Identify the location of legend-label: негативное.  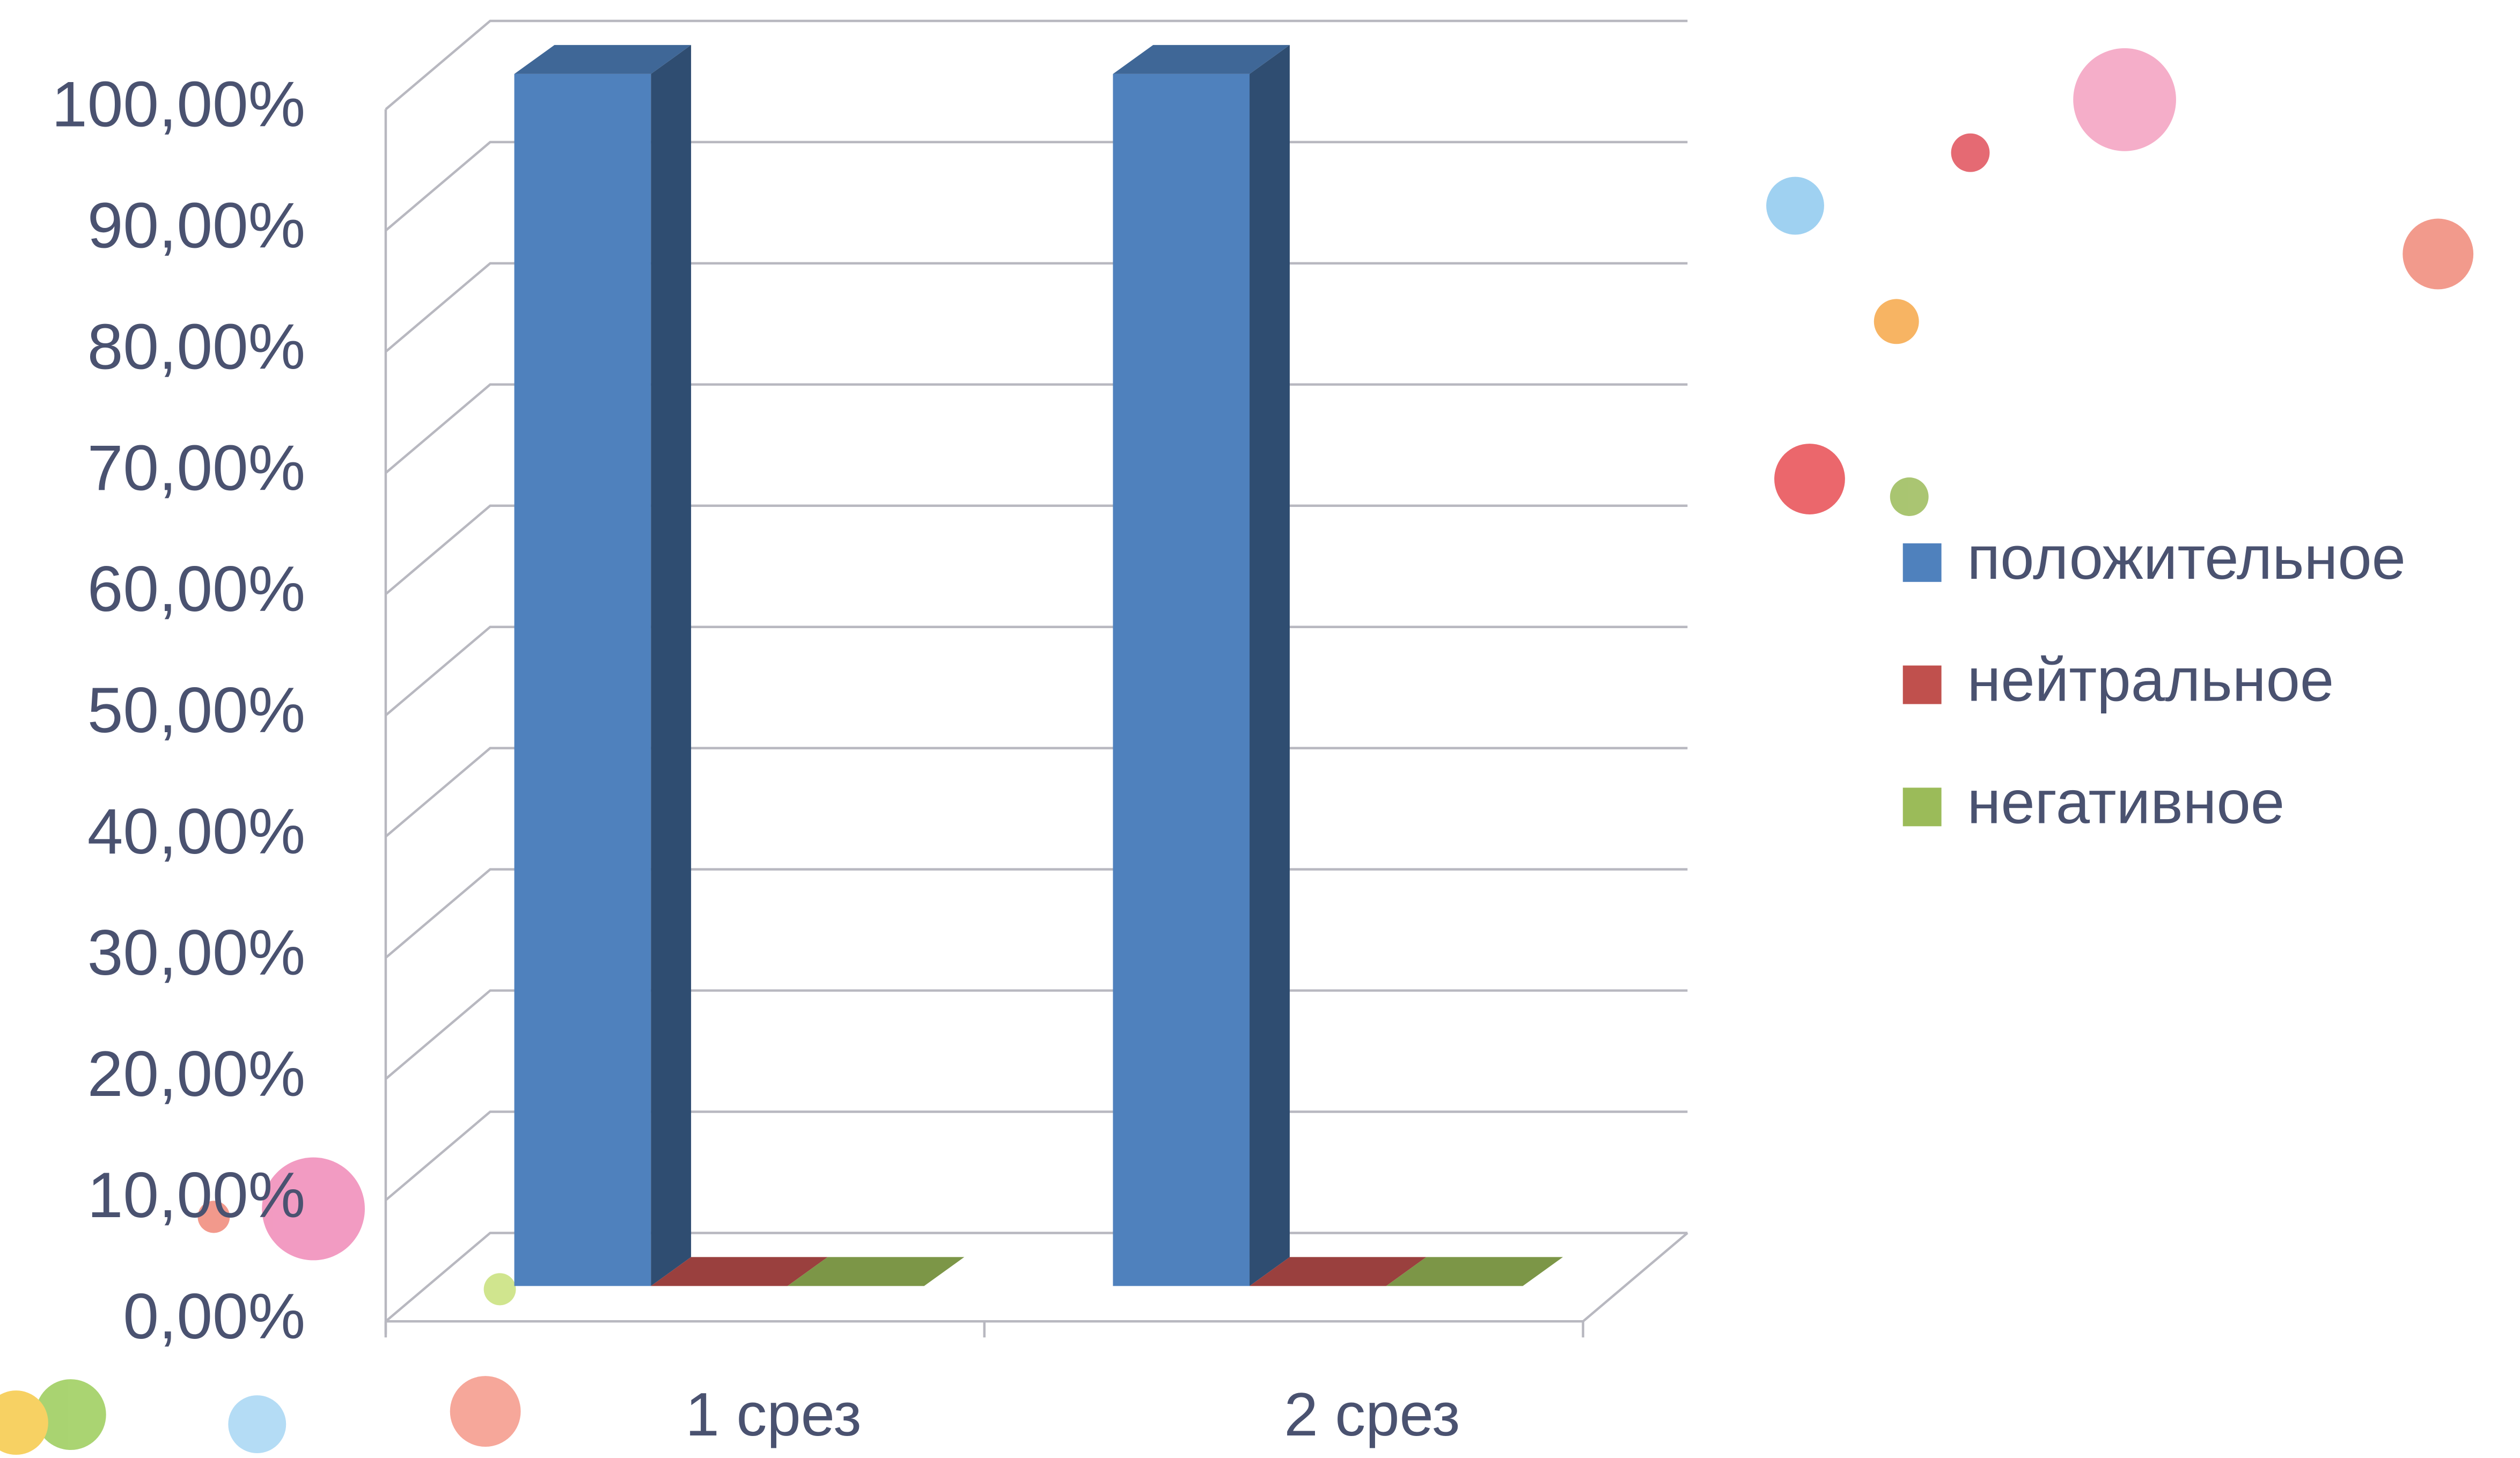
(2126, 802).